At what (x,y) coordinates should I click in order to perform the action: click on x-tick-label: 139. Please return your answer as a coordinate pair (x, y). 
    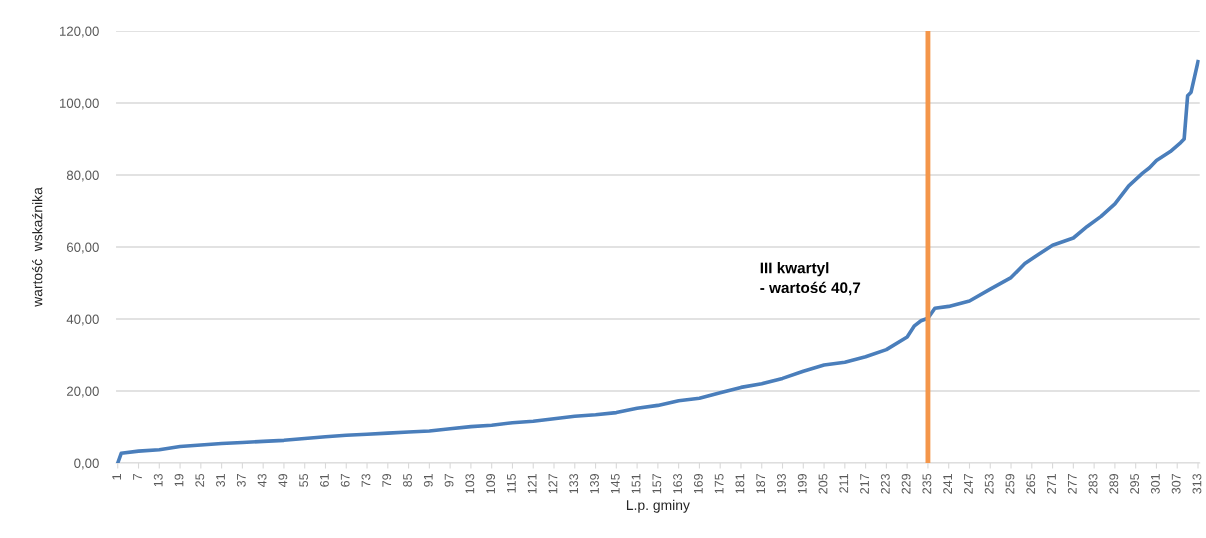
    Looking at the image, I should click on (594, 484).